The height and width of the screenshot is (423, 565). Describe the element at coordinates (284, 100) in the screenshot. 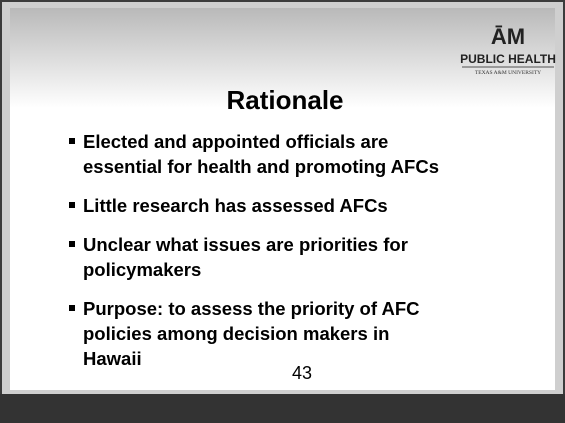

I see `slide-title: Rationale` at that location.